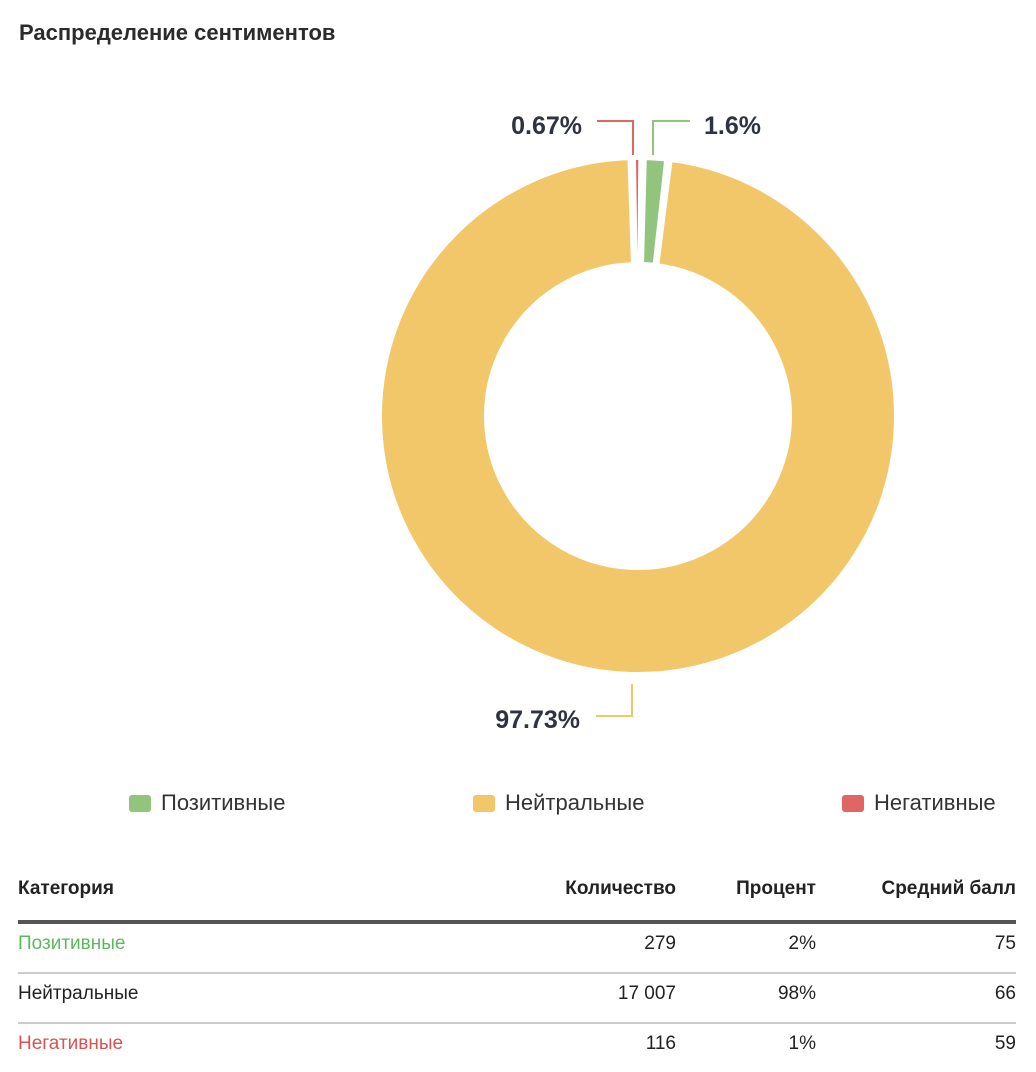 The height and width of the screenshot is (1072, 1036). I want to click on table-row: Нейтральные 17 007 98% 66, so click(517, 998).